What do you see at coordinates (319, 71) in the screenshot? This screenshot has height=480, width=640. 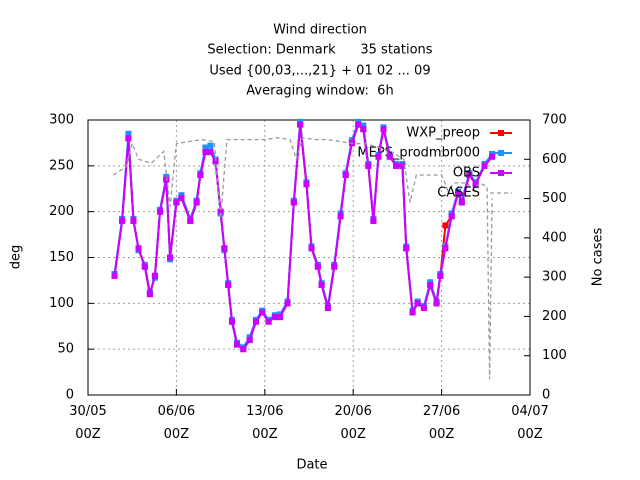 I see `chart-subtitle: Used {00,03,...,21} + 01 02 ... 09` at bounding box center [319, 71].